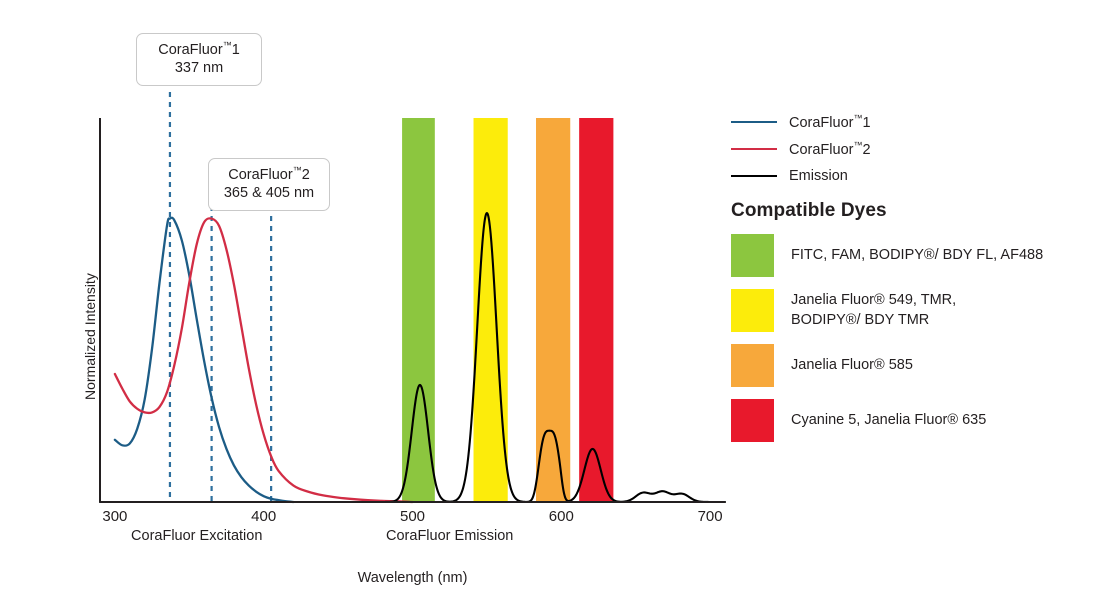  I want to click on dye-label-line1: Janelia Fluor® 549, TMR,, so click(874, 299).